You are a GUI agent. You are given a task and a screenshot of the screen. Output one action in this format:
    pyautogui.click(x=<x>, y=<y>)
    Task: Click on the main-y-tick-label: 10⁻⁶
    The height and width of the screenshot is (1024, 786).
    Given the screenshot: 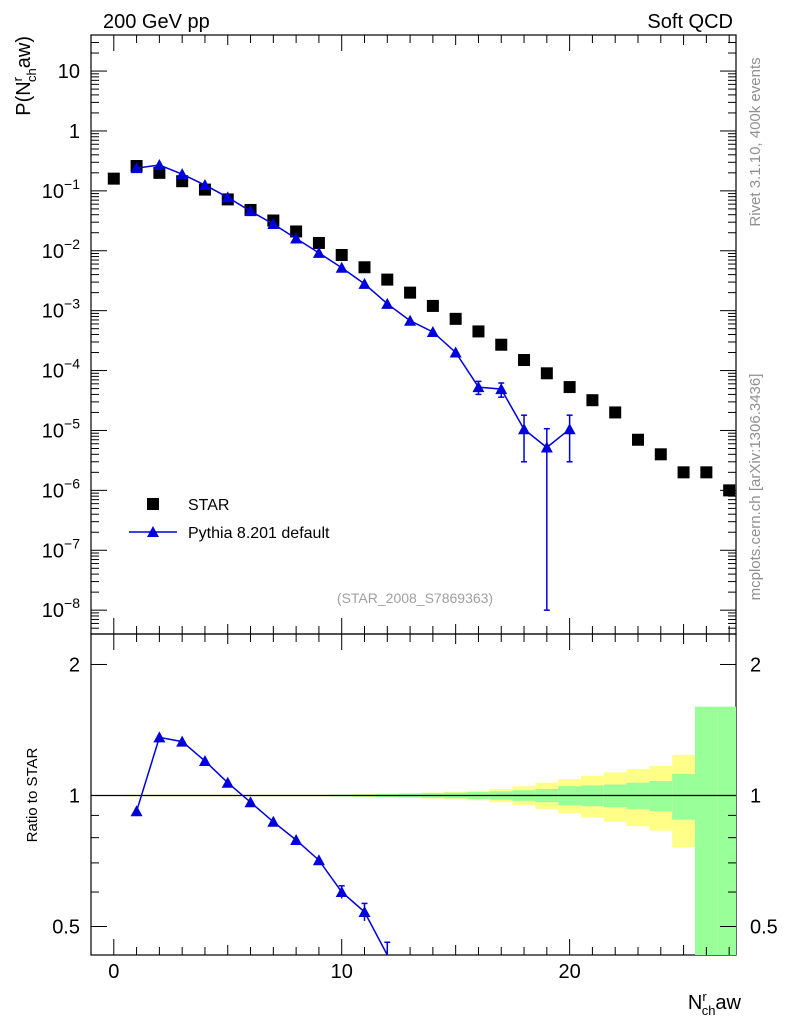 What is the action you would take?
    pyautogui.click(x=61, y=488)
    